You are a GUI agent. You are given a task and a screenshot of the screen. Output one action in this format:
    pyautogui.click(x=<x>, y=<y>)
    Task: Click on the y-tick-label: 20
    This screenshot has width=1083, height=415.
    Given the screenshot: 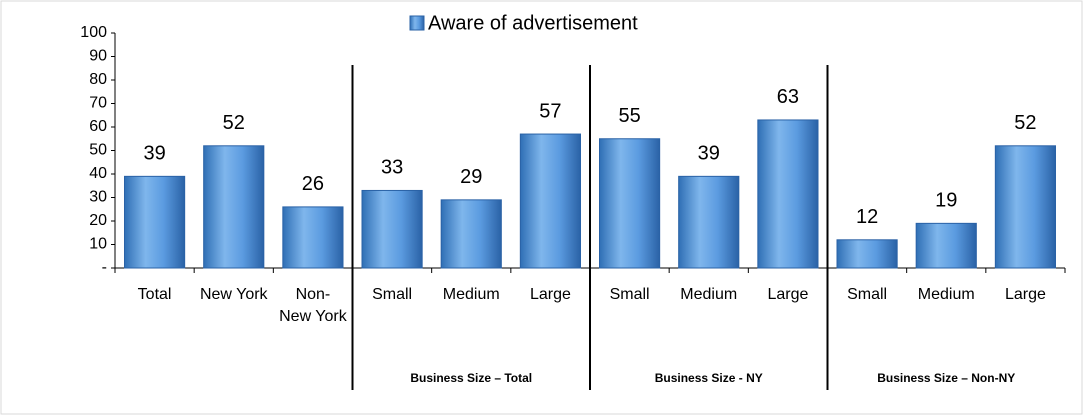 What is the action you would take?
    pyautogui.click(x=98, y=220)
    